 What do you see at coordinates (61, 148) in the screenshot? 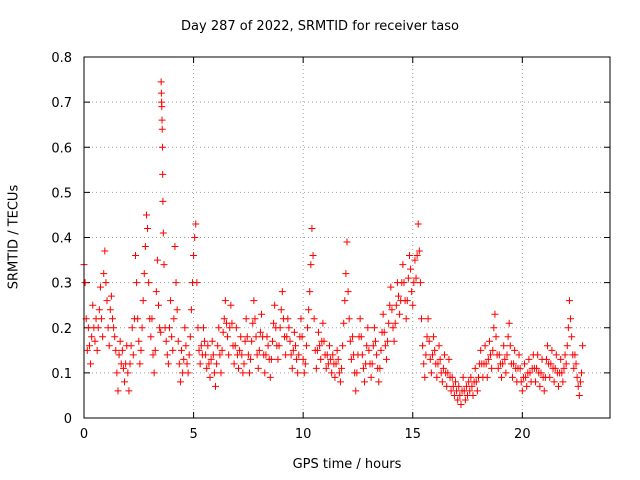
I see `y-tick-label: 0.6` at bounding box center [61, 148].